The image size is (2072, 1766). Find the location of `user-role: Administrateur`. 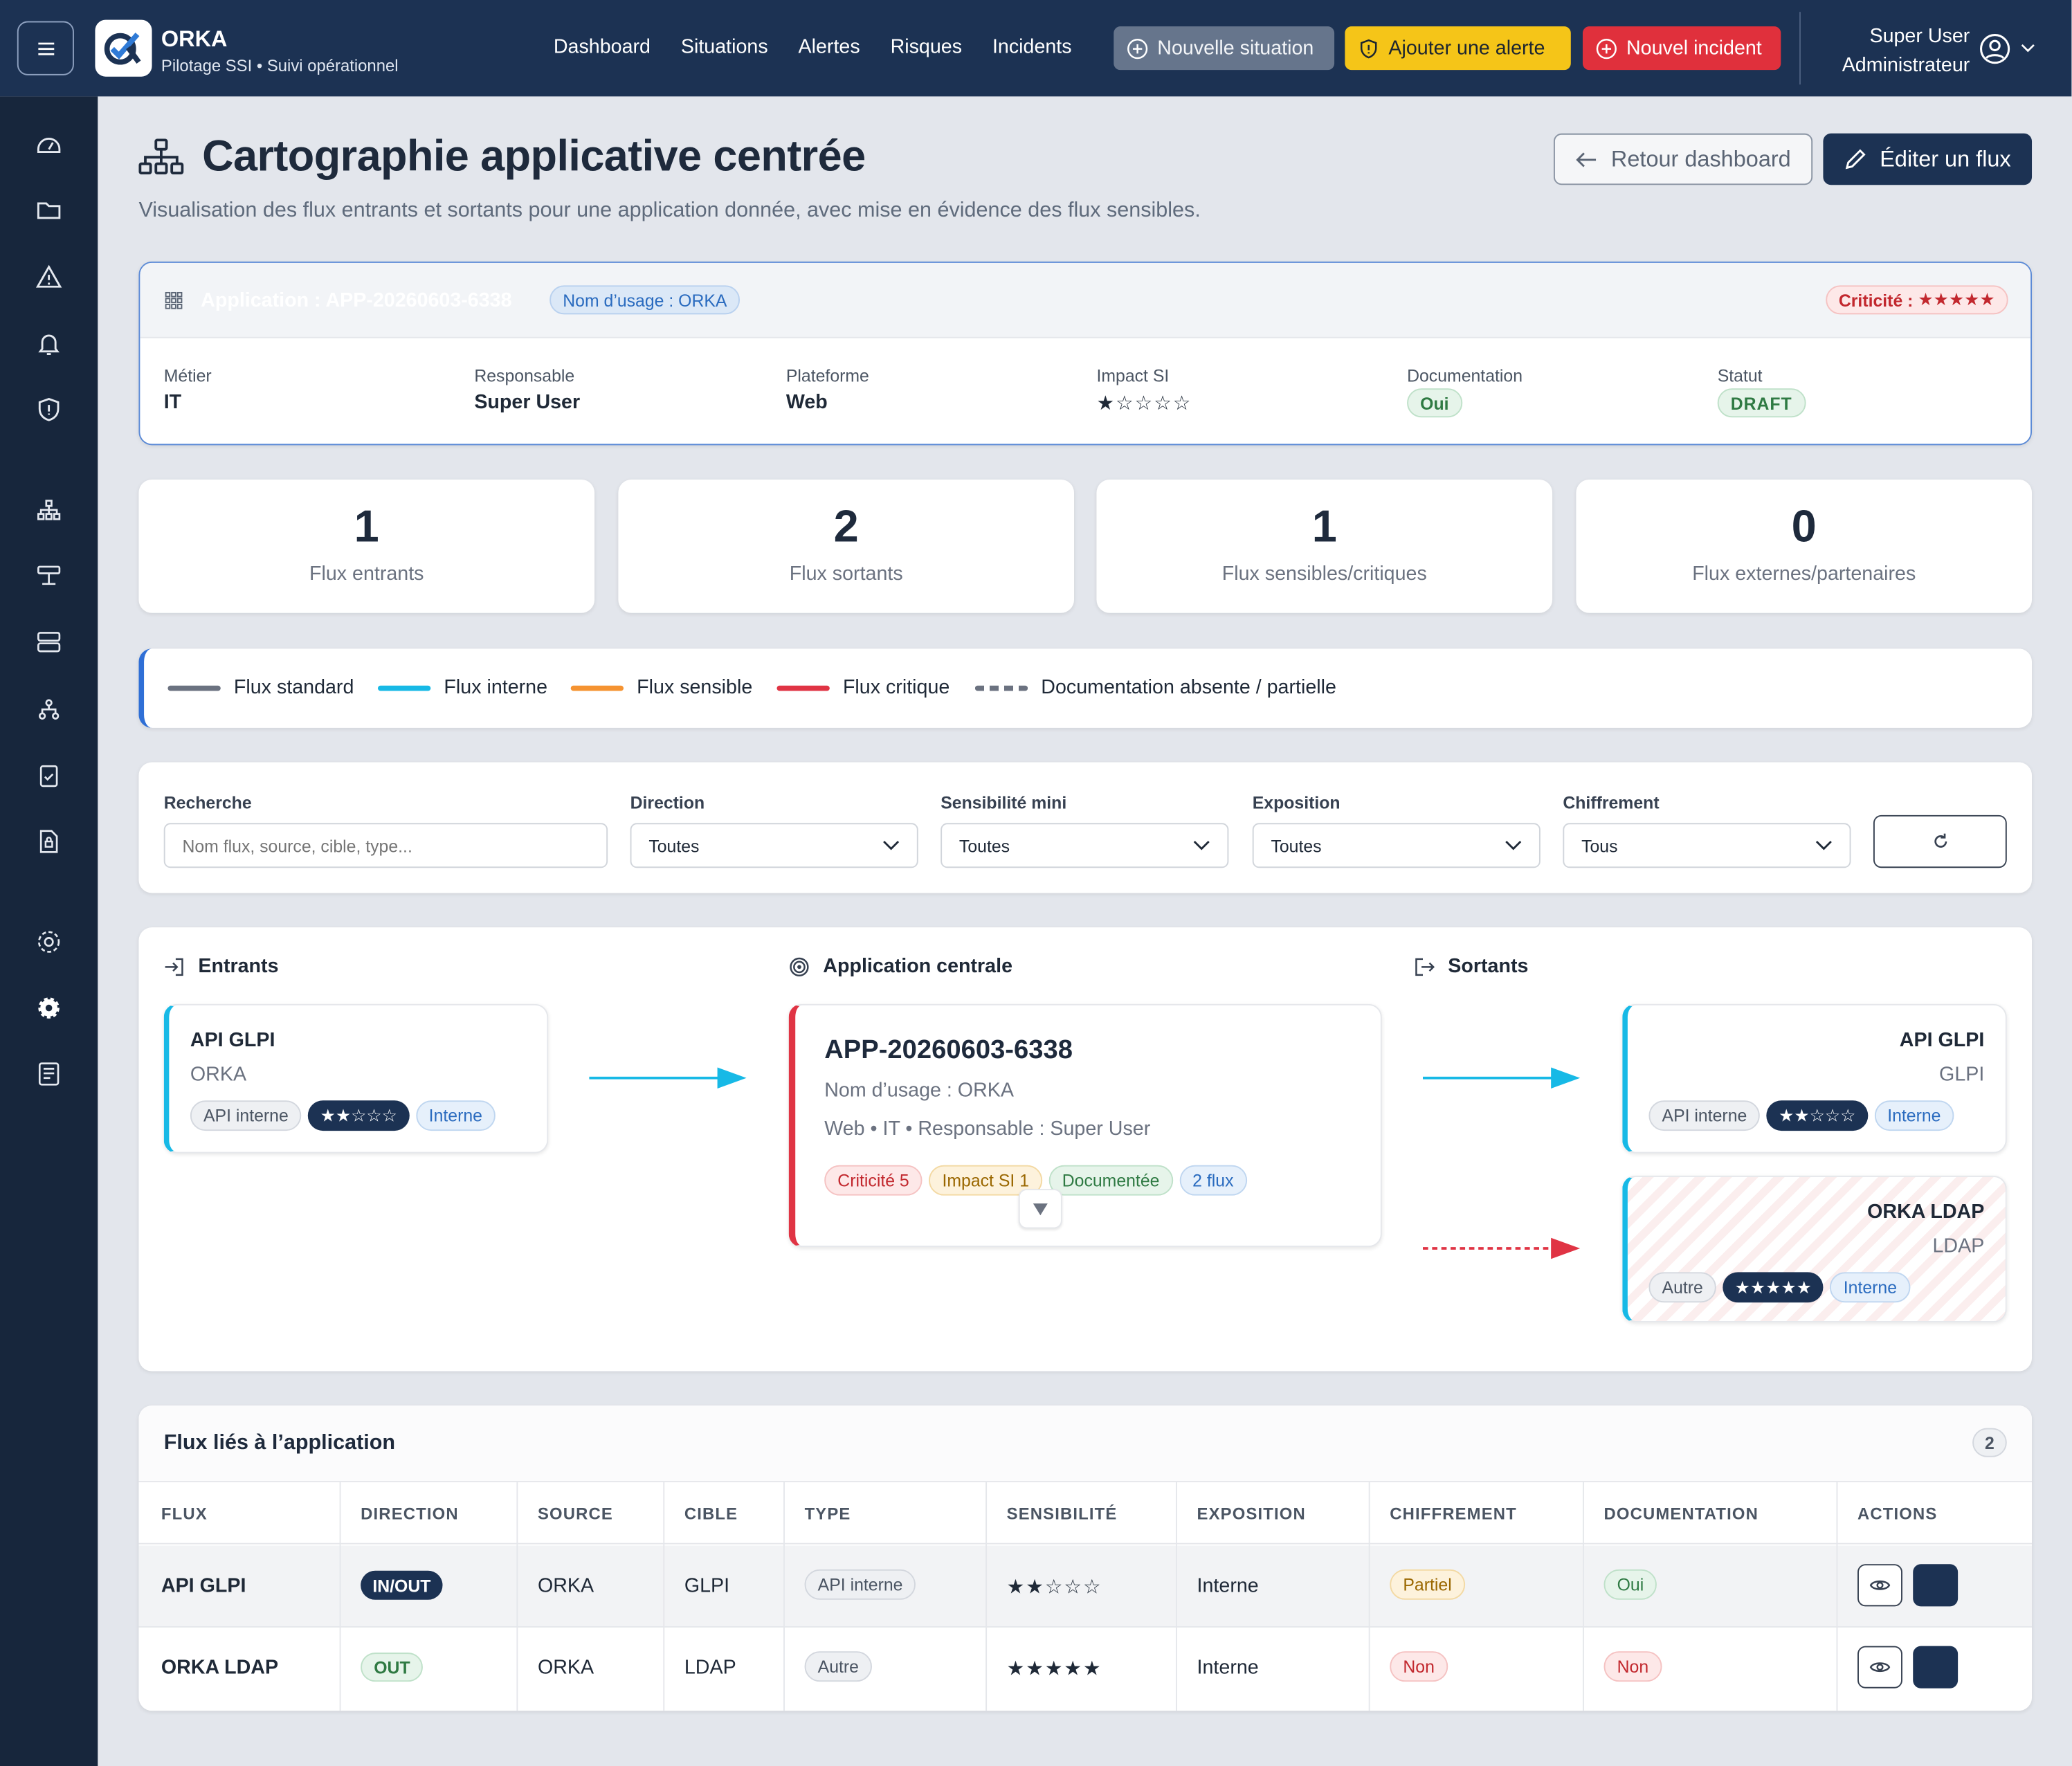

user-role: Administrateur is located at coordinates (1906, 65).